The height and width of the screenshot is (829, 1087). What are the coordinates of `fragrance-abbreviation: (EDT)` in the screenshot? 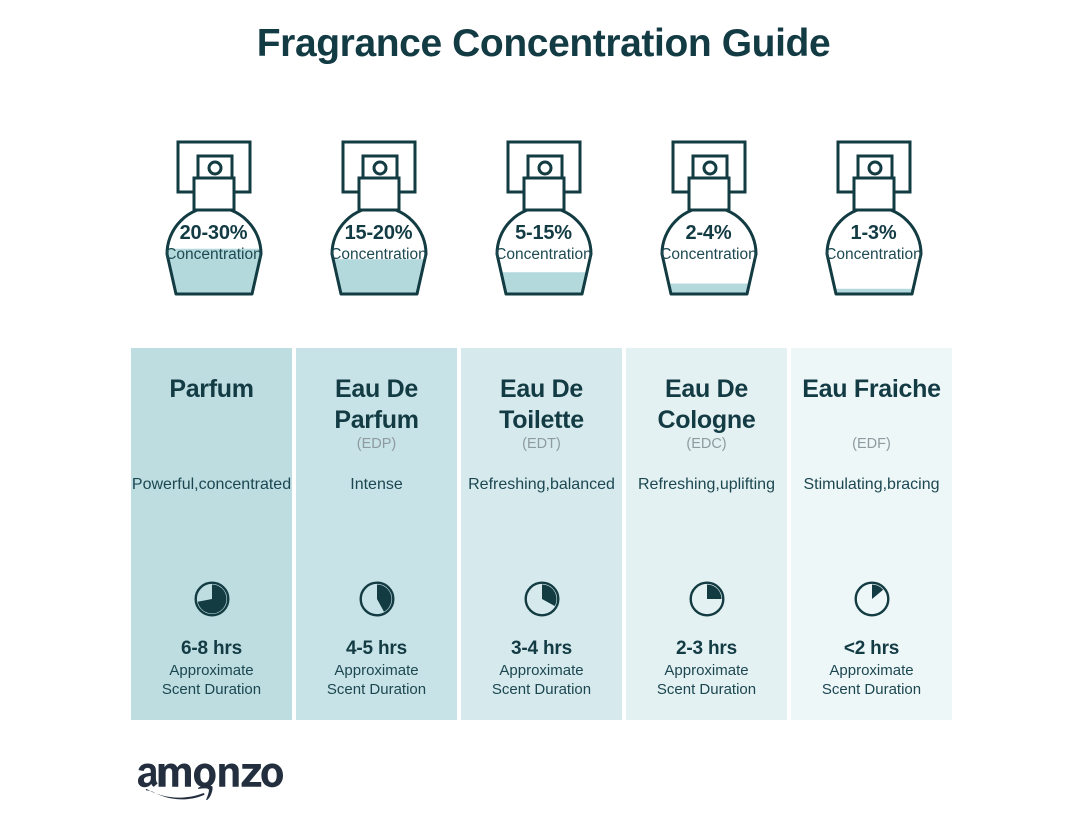 It's located at (541, 444).